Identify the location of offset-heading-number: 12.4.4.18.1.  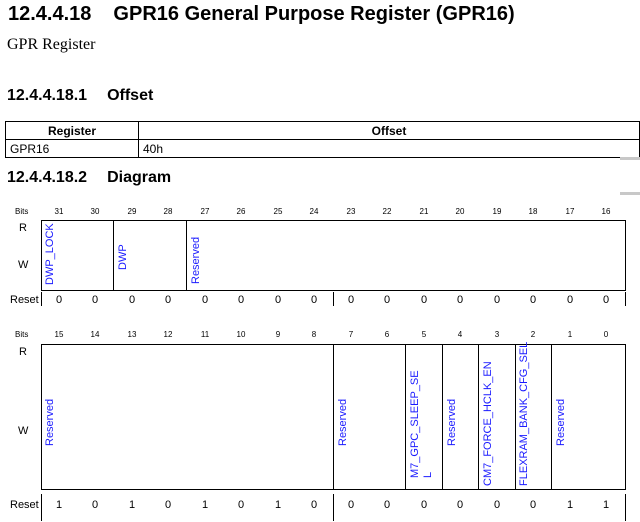
(47, 95).